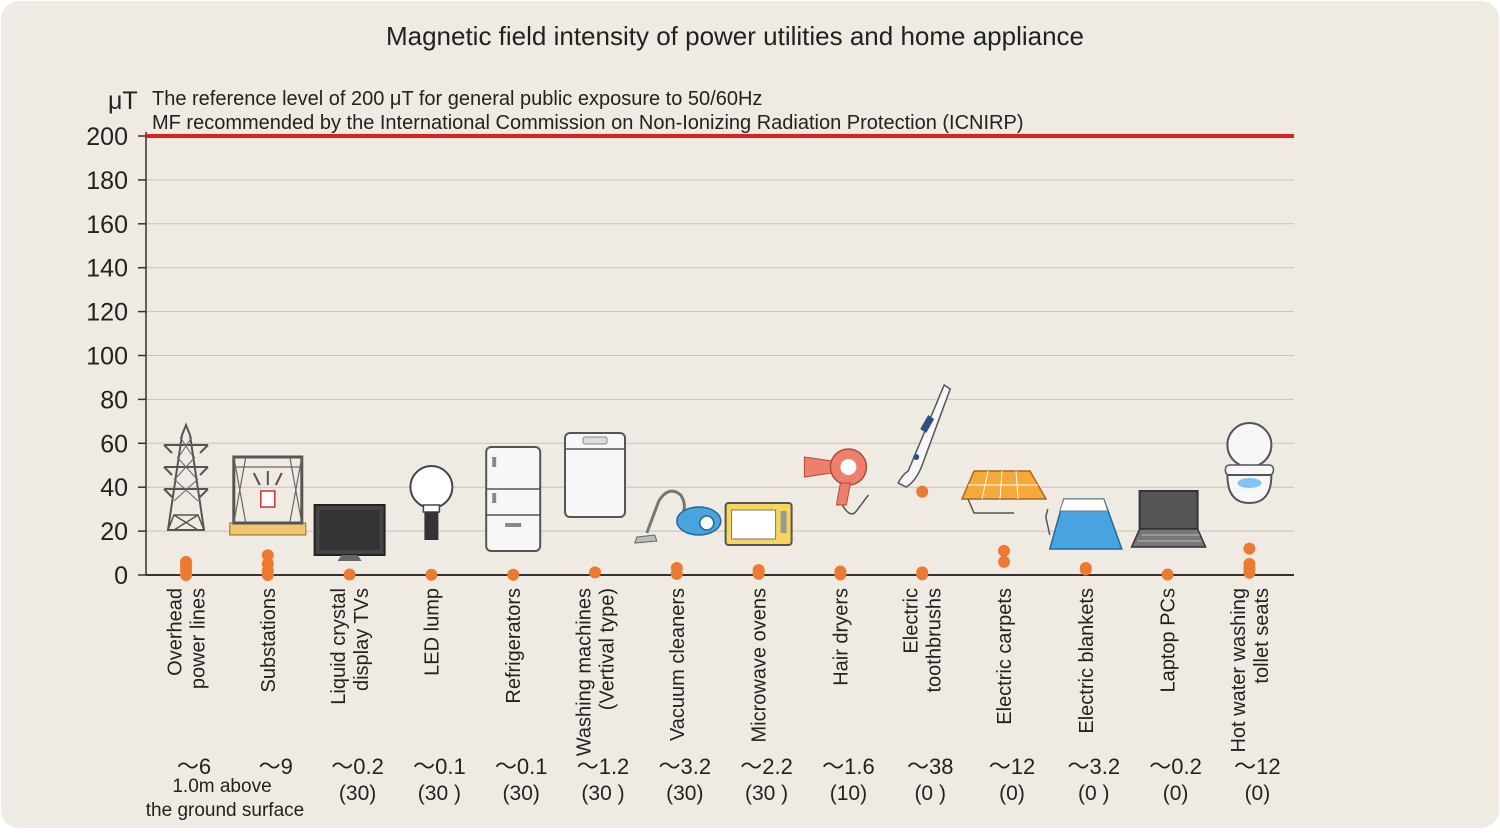 The width and height of the screenshot is (1500, 834). Describe the element at coordinates (186, 476) in the screenshot. I see `transmission-tower-icon` at that location.